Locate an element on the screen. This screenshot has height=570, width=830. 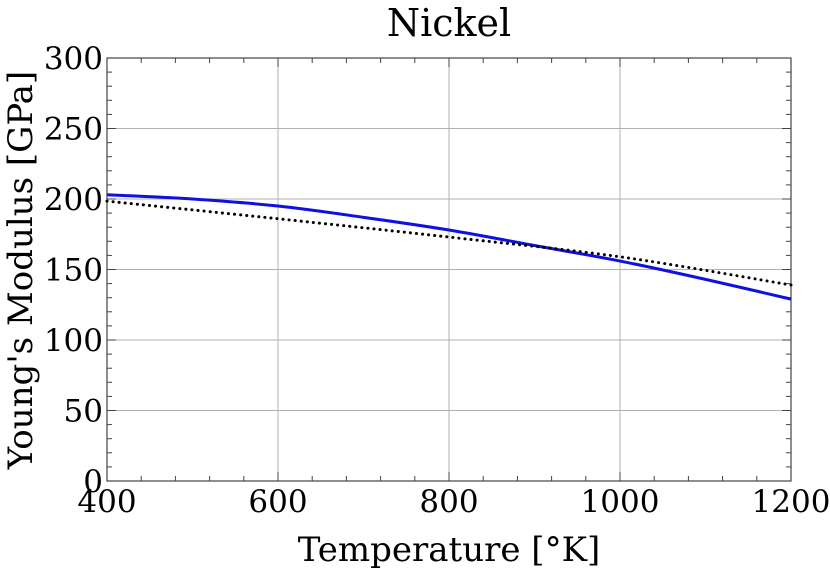
y-tick-label: 200 is located at coordinates (73, 200).